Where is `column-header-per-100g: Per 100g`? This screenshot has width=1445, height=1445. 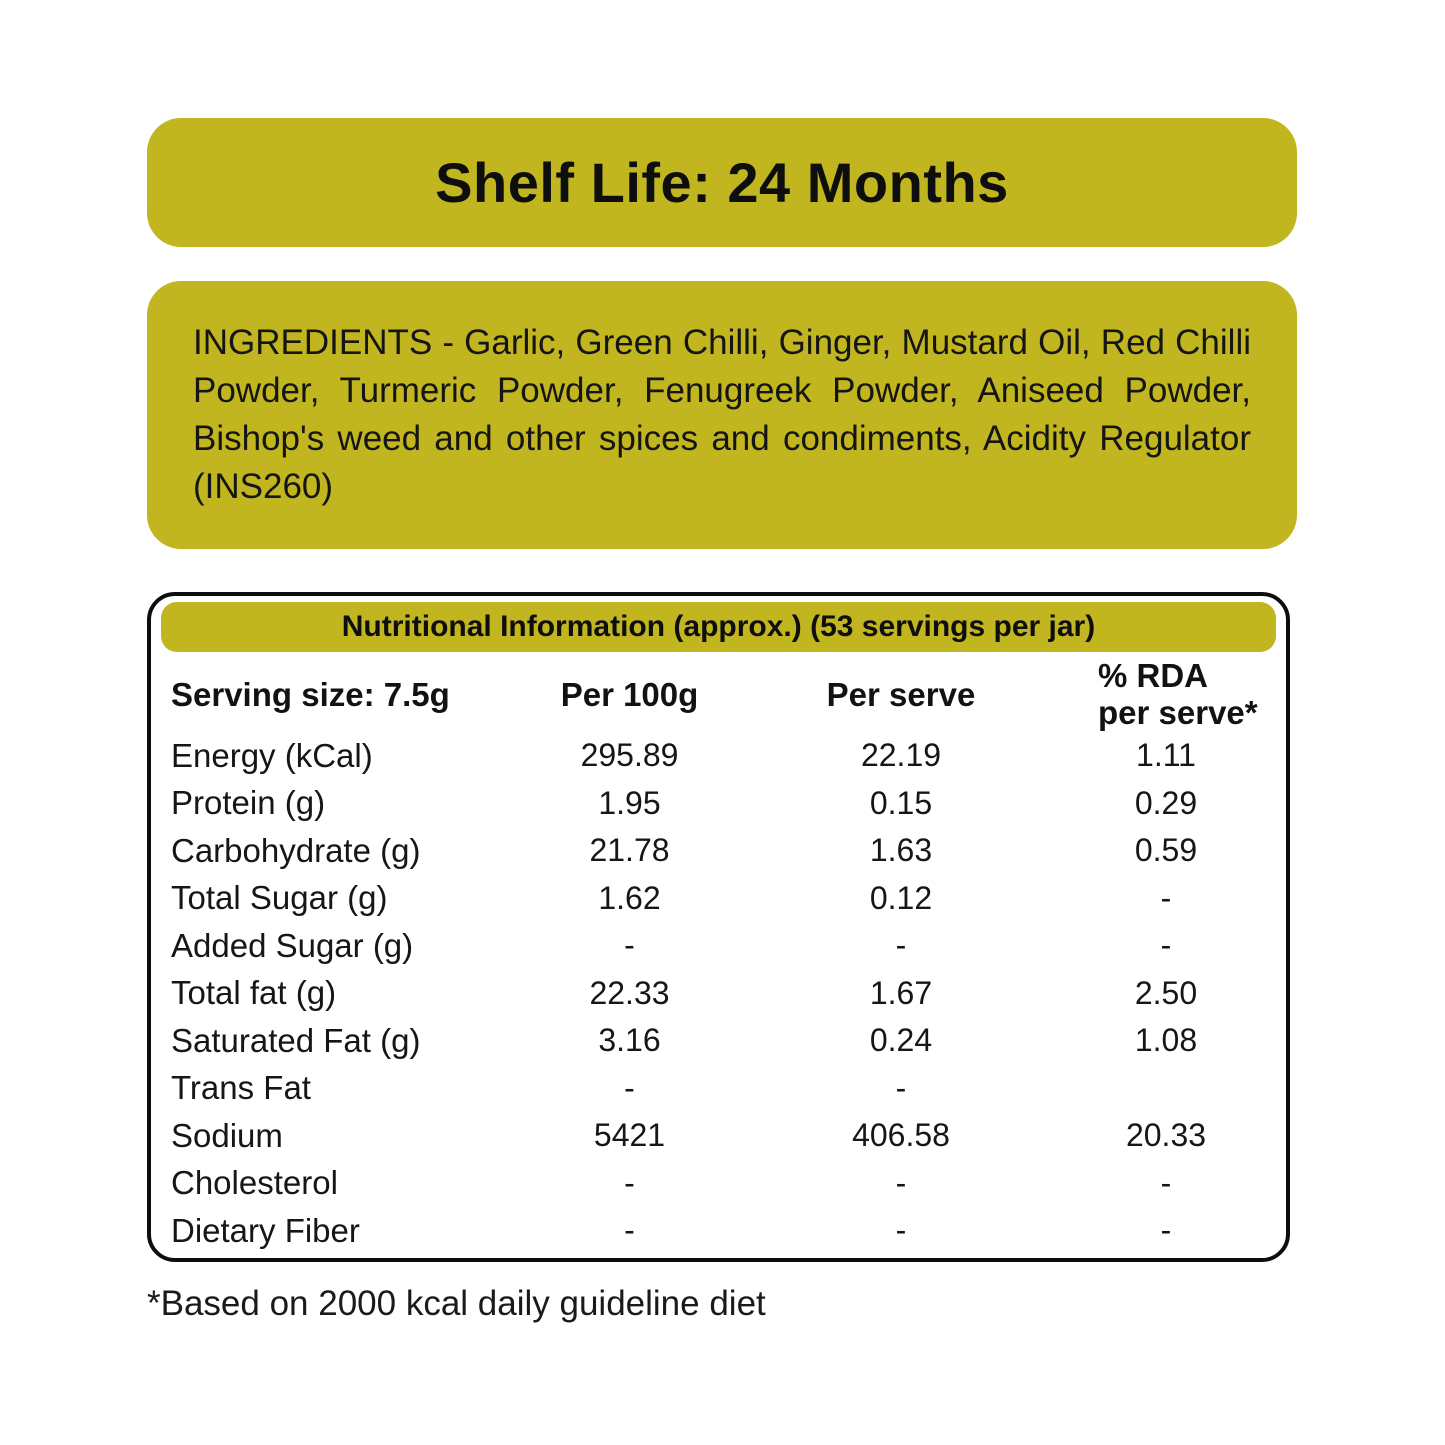
column-header-per-100g: Per 100g is located at coordinates (629, 694).